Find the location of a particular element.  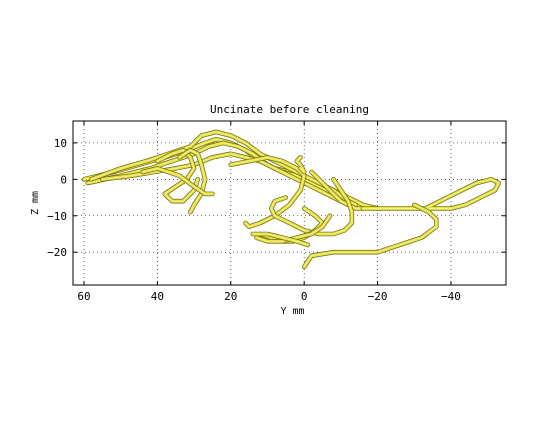

x-tick-label: −20 is located at coordinates (378, 296).